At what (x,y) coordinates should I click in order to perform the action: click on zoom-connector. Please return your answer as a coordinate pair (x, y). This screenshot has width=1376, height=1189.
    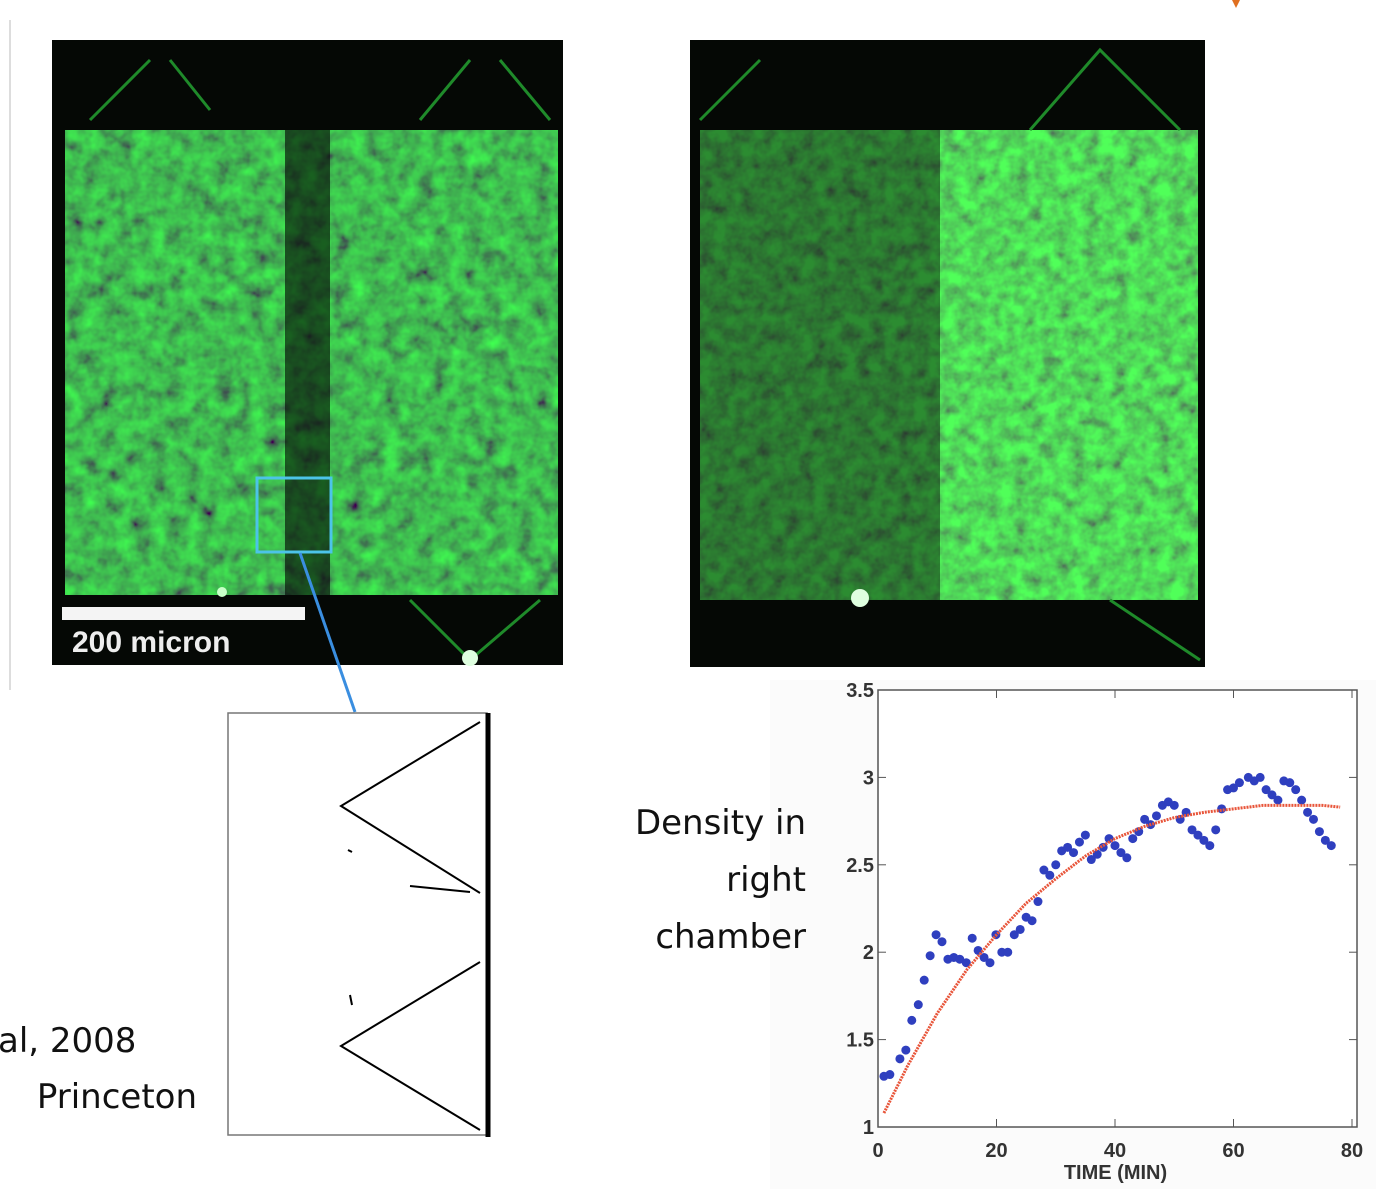
    Looking at the image, I should click on (327, 632).